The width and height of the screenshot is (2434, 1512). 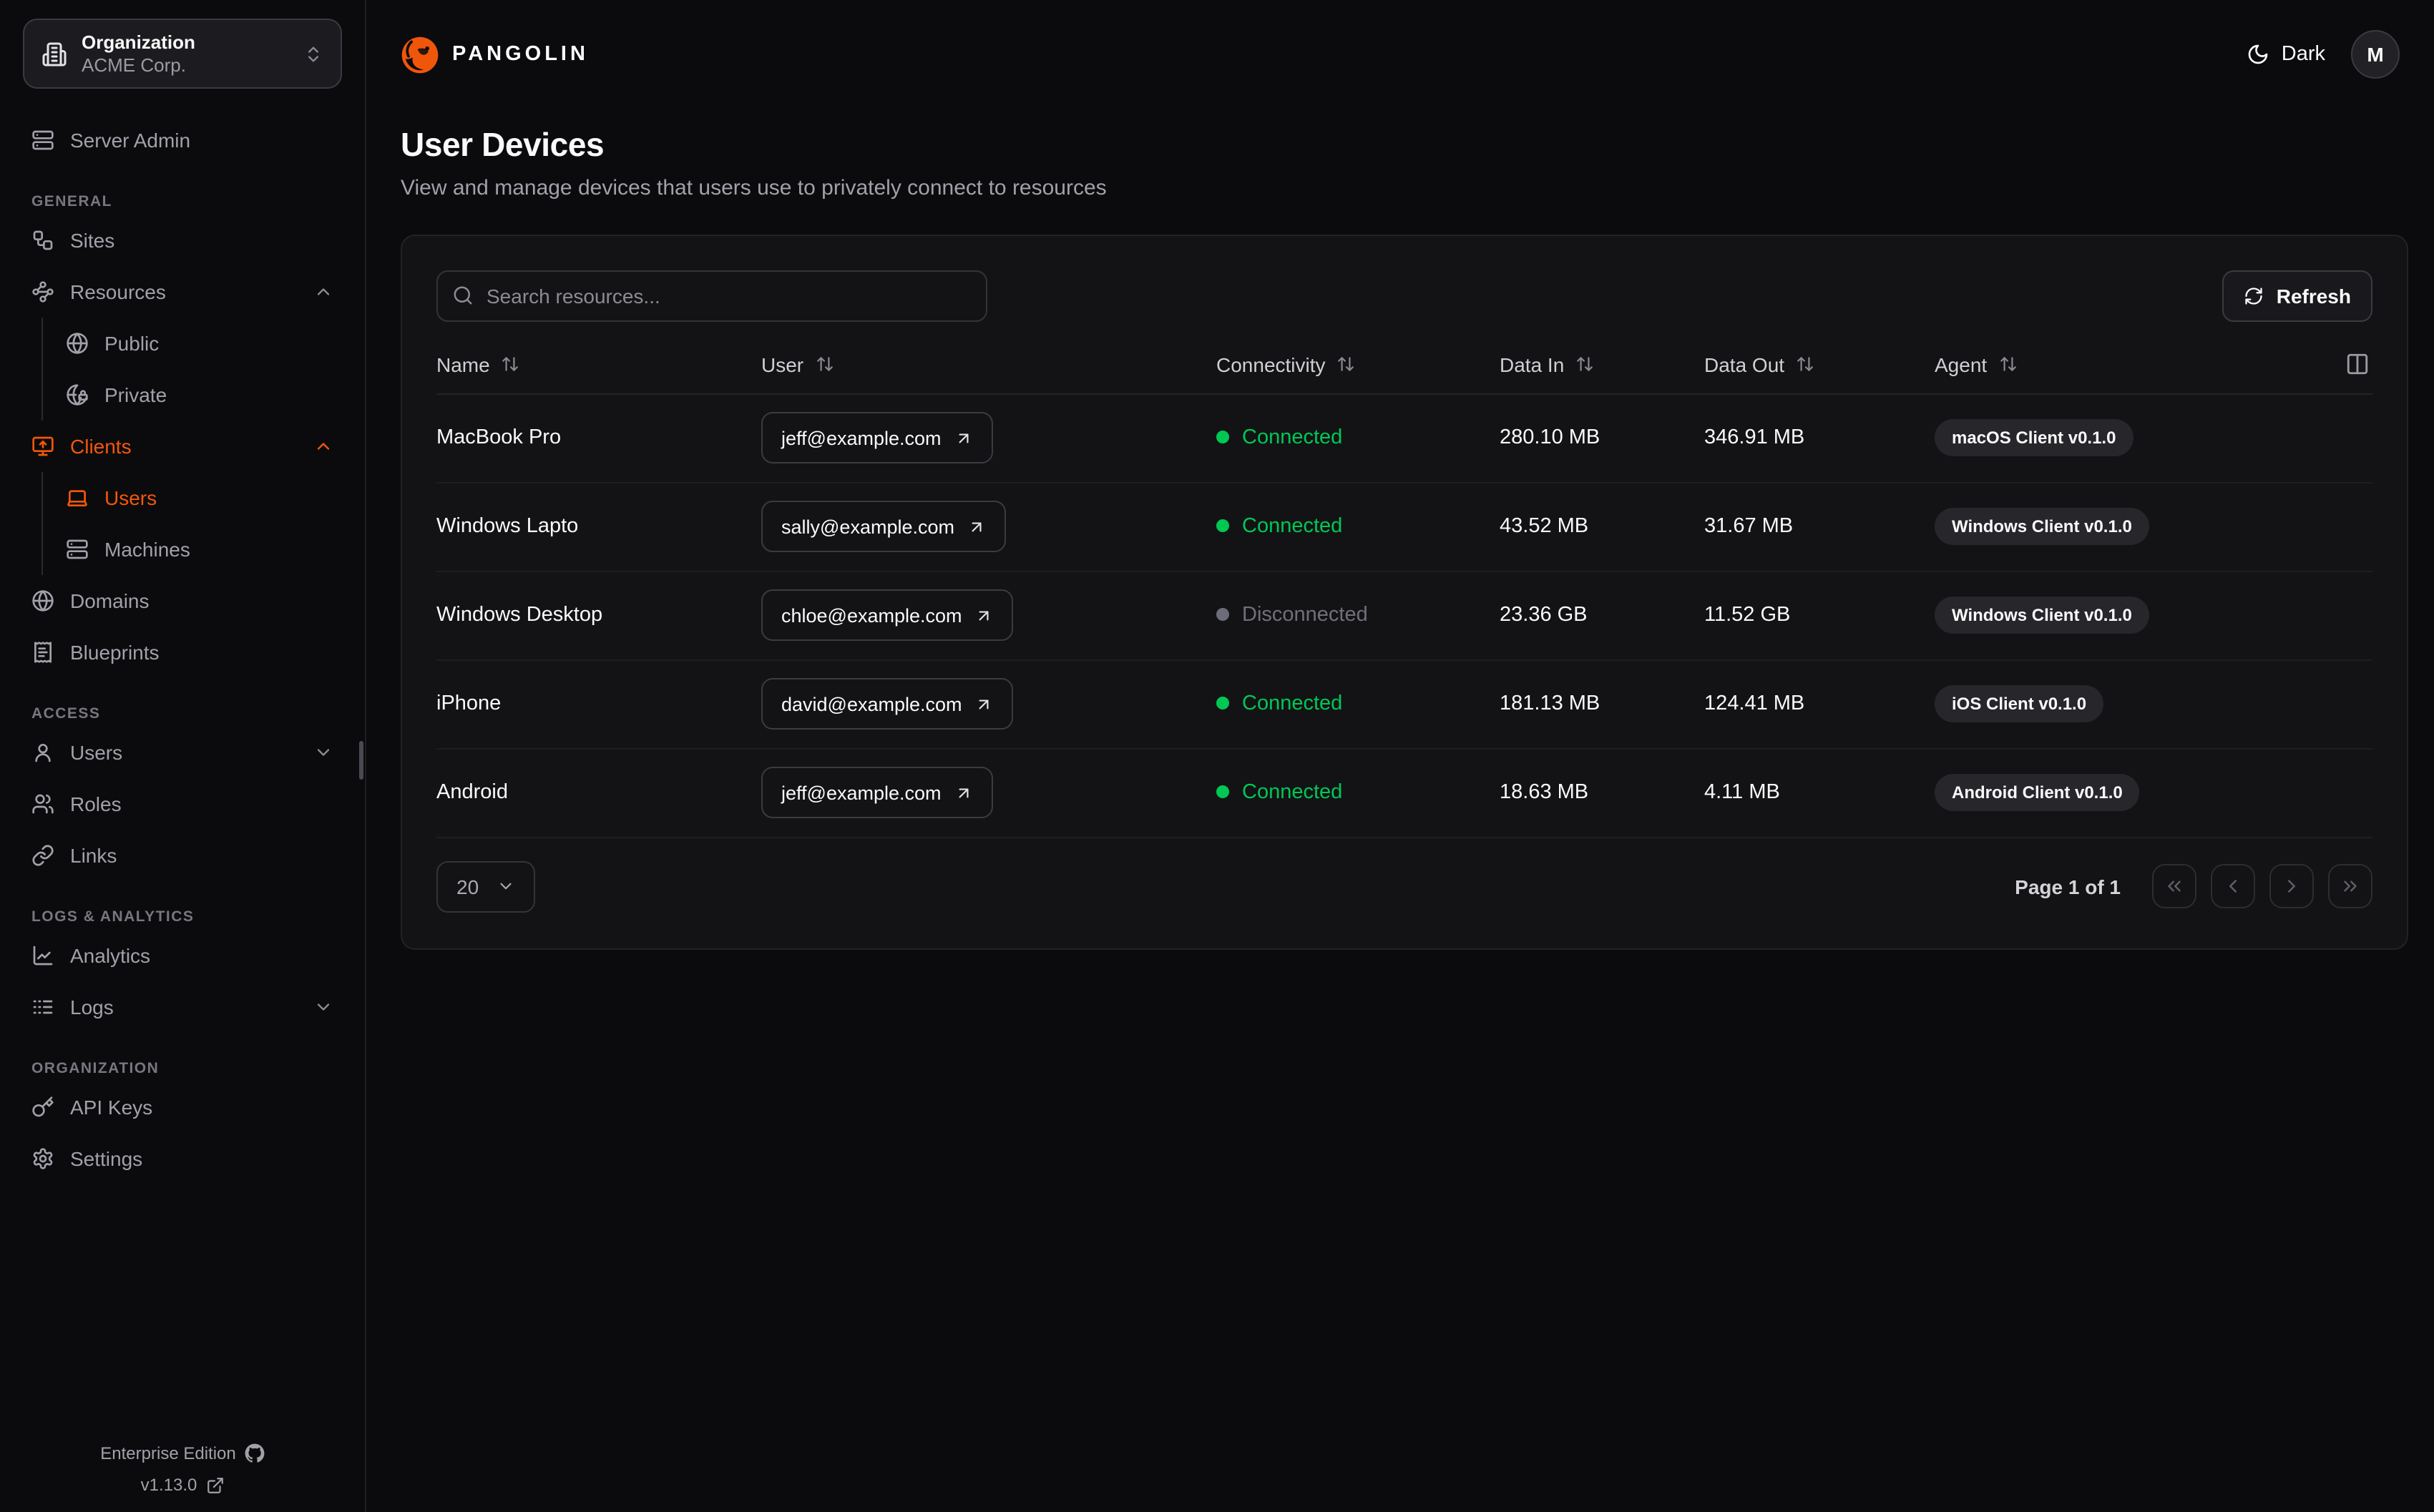 What do you see at coordinates (182, 601) in the screenshot?
I see `sidebar-item-domains: Domains` at bounding box center [182, 601].